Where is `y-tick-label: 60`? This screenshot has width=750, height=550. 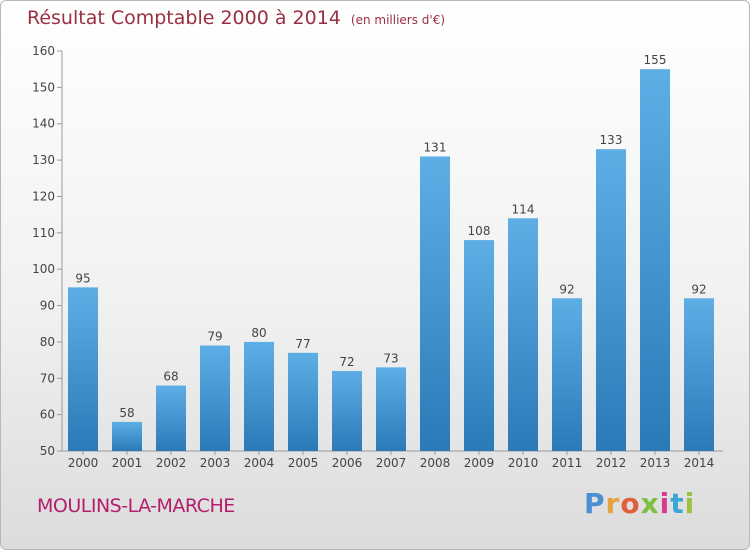
y-tick-label: 60 is located at coordinates (47, 415).